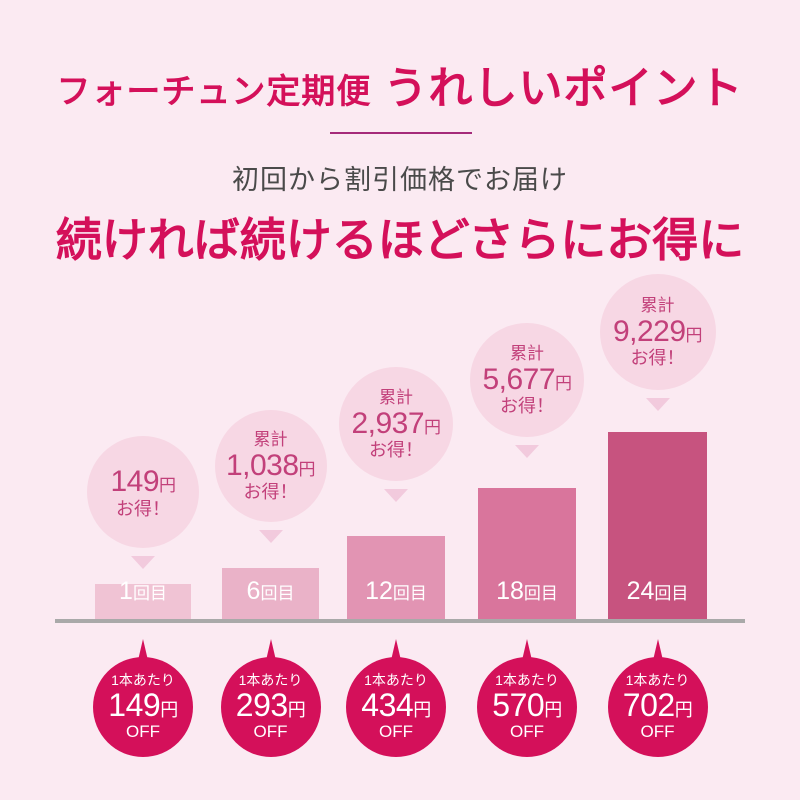  I want to click on per-unit-discount-12回目: 1本あたり 434円 OFF, so click(396, 698).